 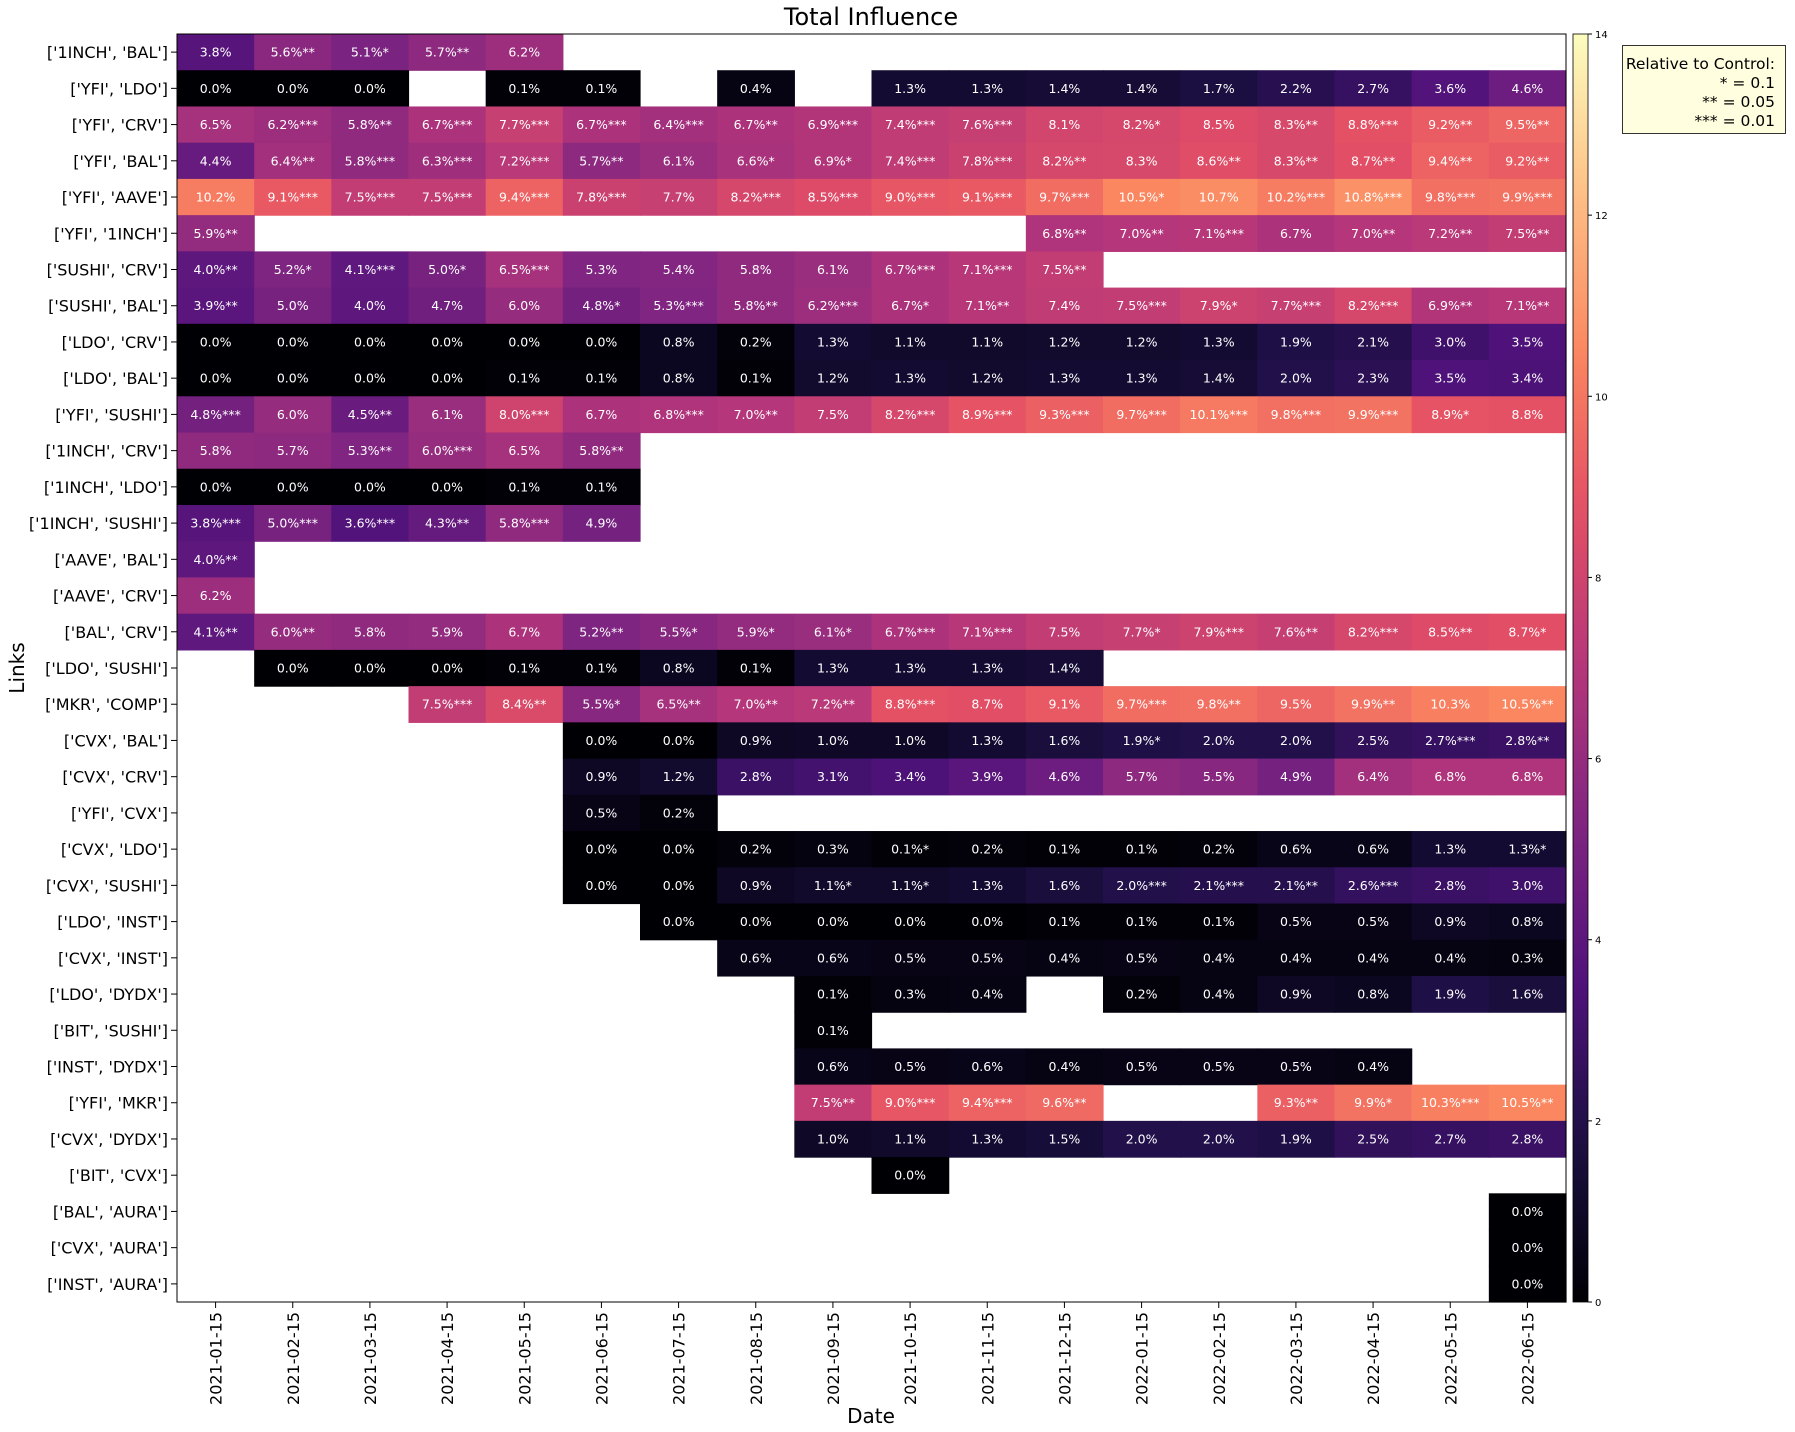 I want to click on cell-value-label: 1.0%, so click(x=910, y=740).